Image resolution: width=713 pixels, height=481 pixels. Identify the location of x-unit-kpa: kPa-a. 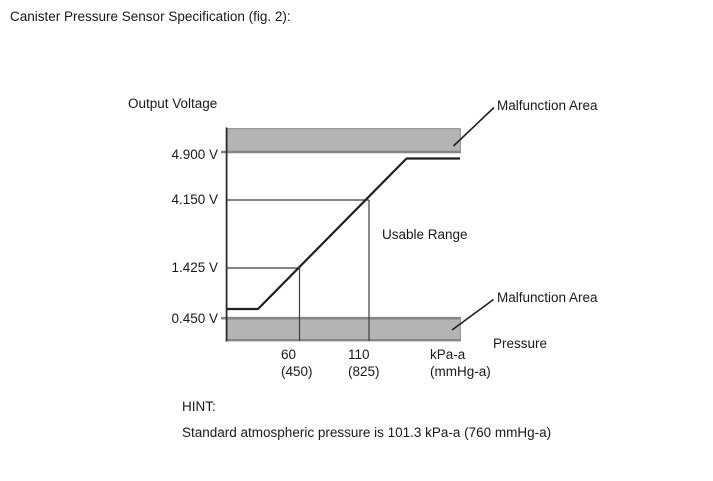
(448, 354).